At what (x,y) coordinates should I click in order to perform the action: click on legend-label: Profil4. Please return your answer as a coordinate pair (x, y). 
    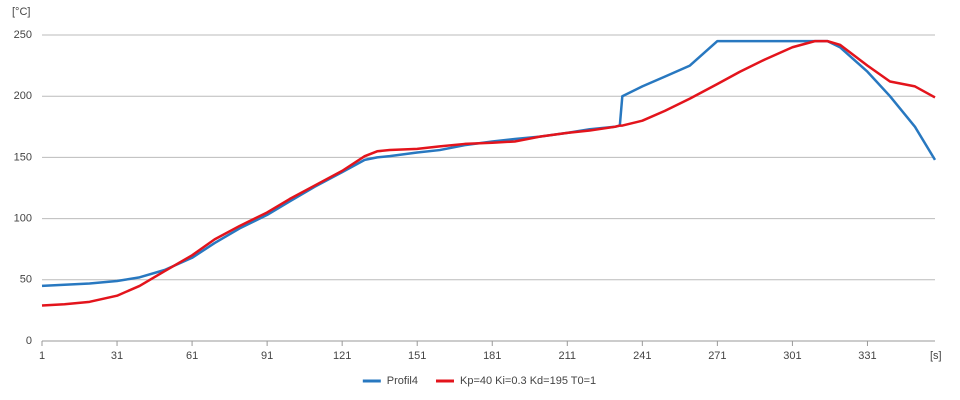
    Looking at the image, I should click on (402, 381).